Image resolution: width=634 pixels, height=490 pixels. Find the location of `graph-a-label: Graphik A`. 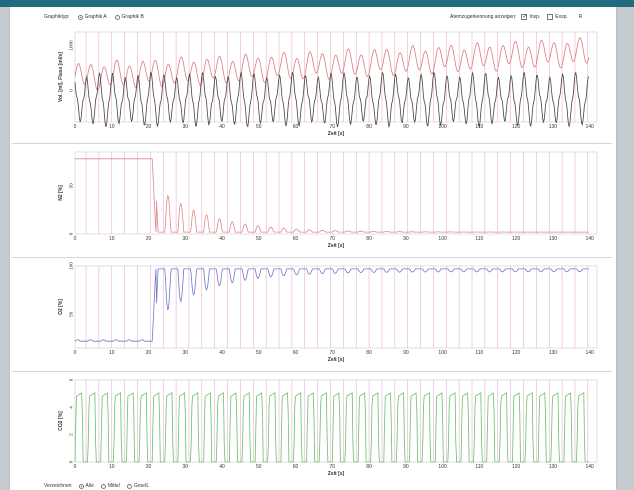

graph-a-label: Graphik A is located at coordinates (95, 17).